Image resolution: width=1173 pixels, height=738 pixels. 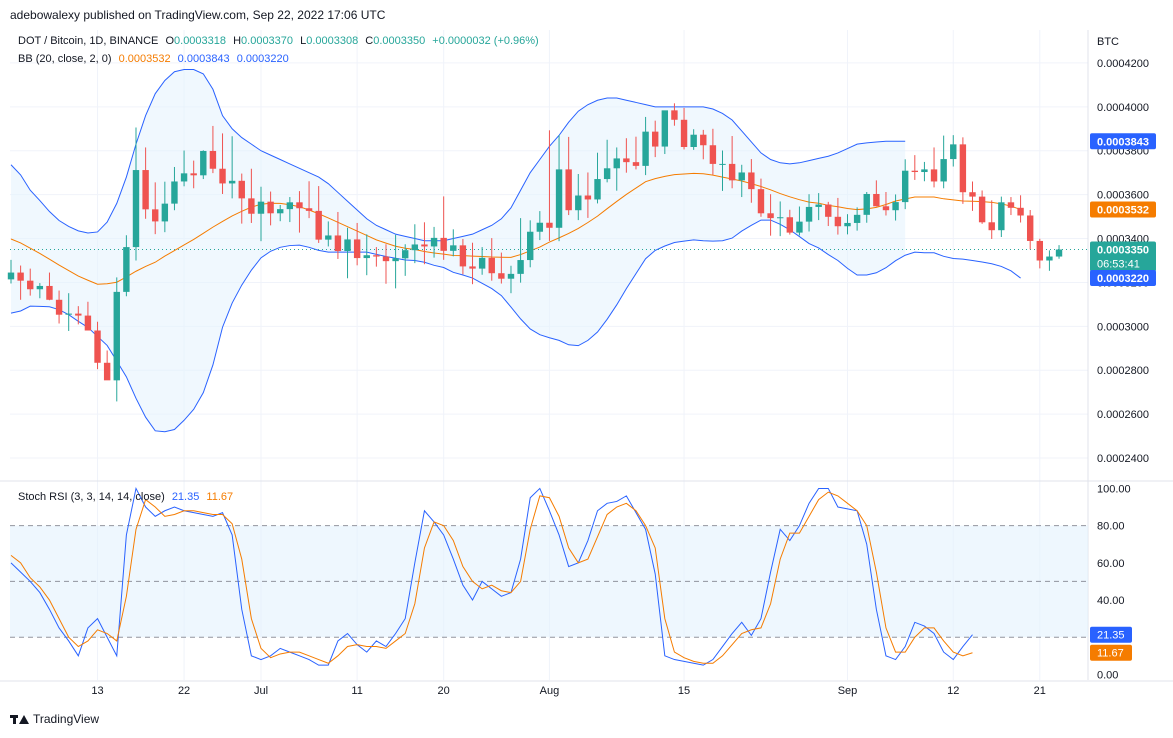 What do you see at coordinates (1123, 251) in the screenshot?
I see `price-badge-text: 0.0003350` at bounding box center [1123, 251].